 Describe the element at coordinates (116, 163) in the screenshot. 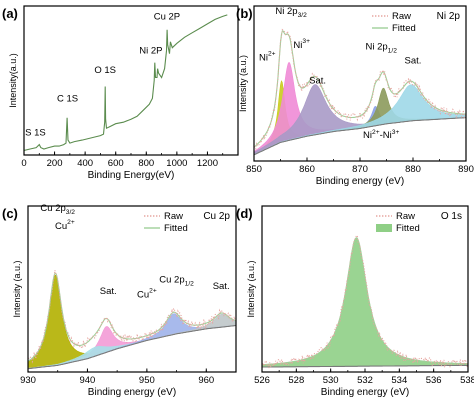

I see `x-tick-label-a: 600` at that location.